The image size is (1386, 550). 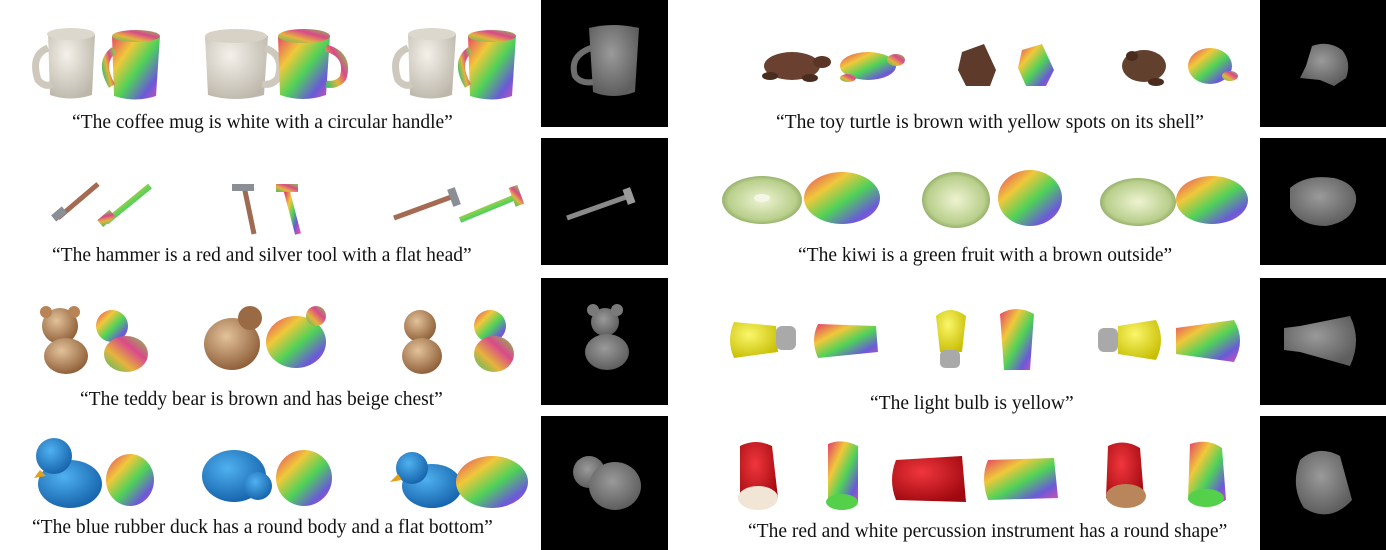 What do you see at coordinates (1000, 65) in the screenshot?
I see `turtle-renders` at bounding box center [1000, 65].